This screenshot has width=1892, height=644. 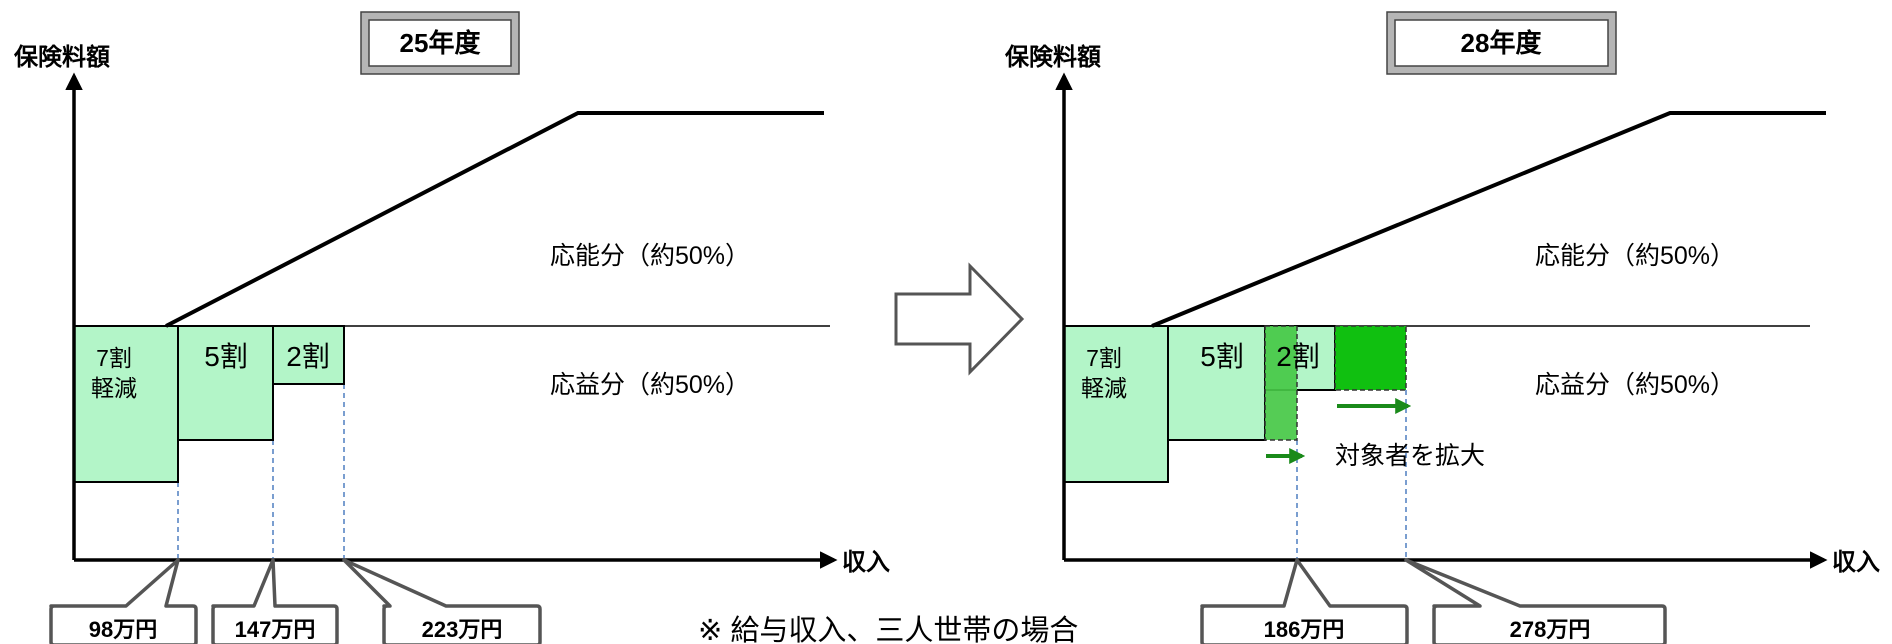 What do you see at coordinates (275, 601) in the screenshot?
I see `left-callout-147: 147万円` at bounding box center [275, 601].